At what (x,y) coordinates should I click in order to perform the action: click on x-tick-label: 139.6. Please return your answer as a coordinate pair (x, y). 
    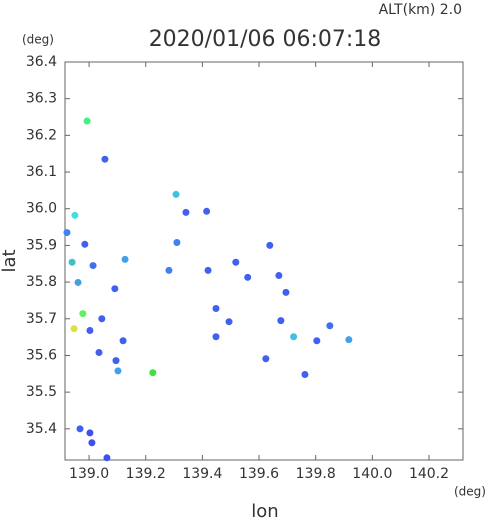
    Looking at the image, I should click on (259, 474).